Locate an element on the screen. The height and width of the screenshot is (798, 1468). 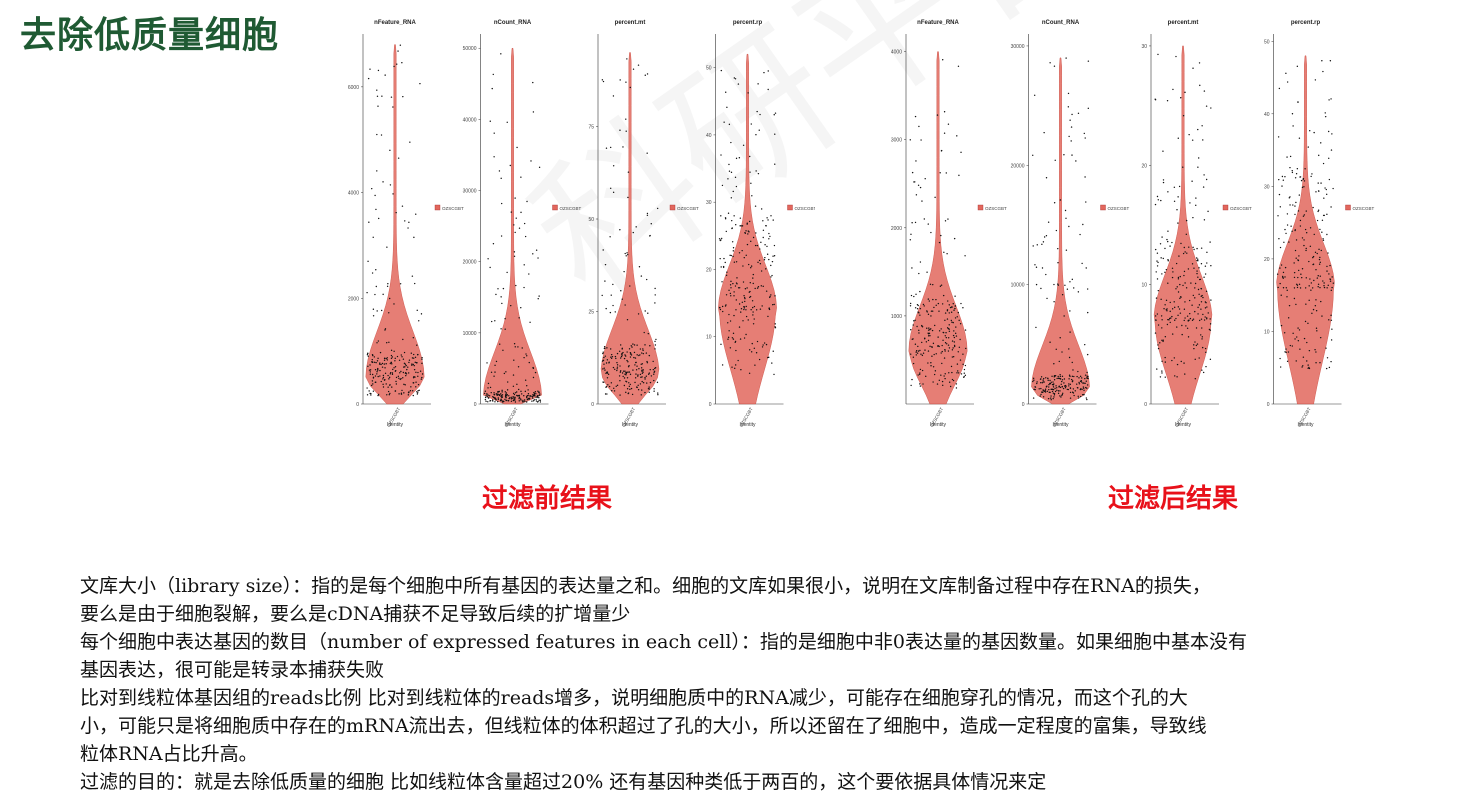
violin-shape is located at coordinates (747, 229).